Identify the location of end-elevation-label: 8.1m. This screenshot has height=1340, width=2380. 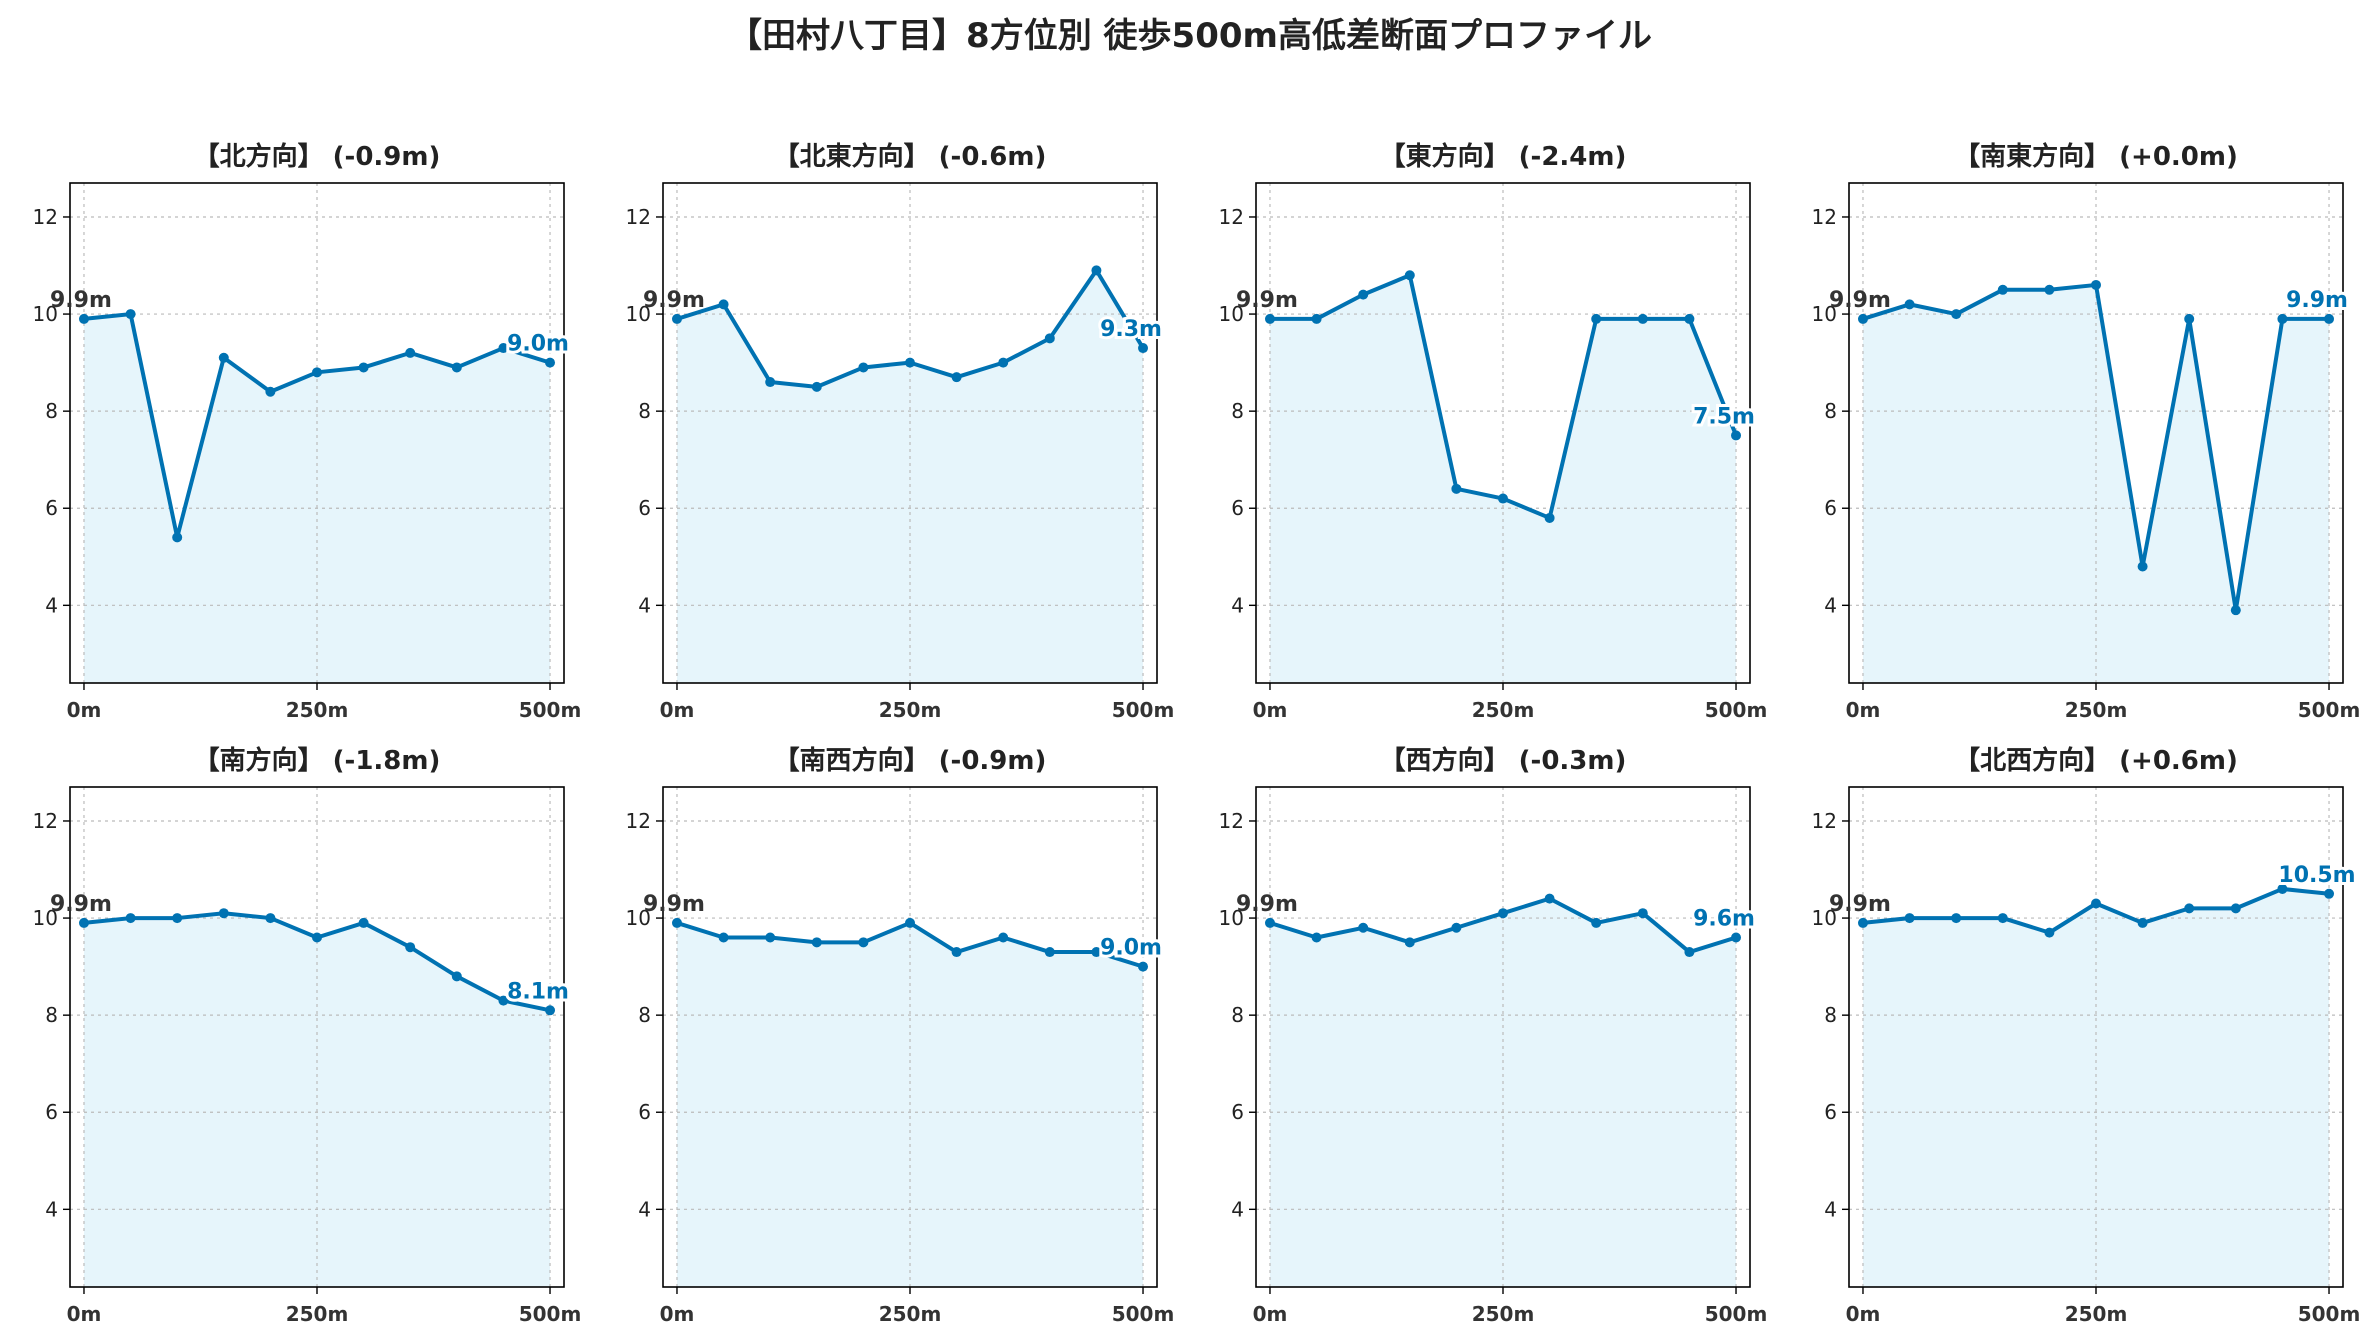
(538, 991).